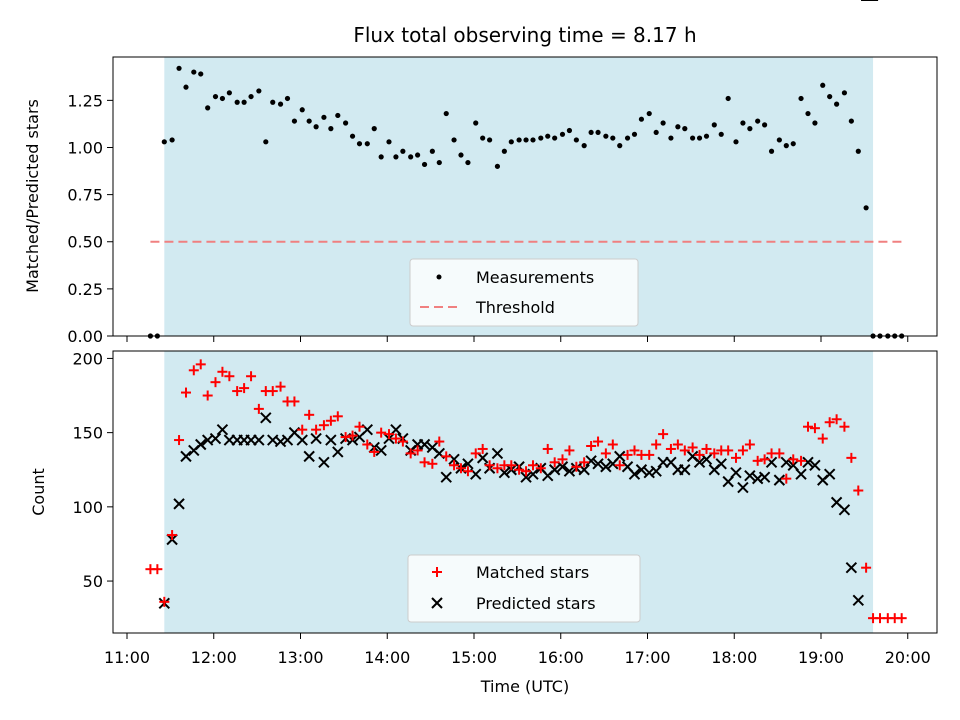 This screenshot has height=720, width=960. What do you see at coordinates (439, 277) in the screenshot?
I see `legend-measurements-marker` at bounding box center [439, 277].